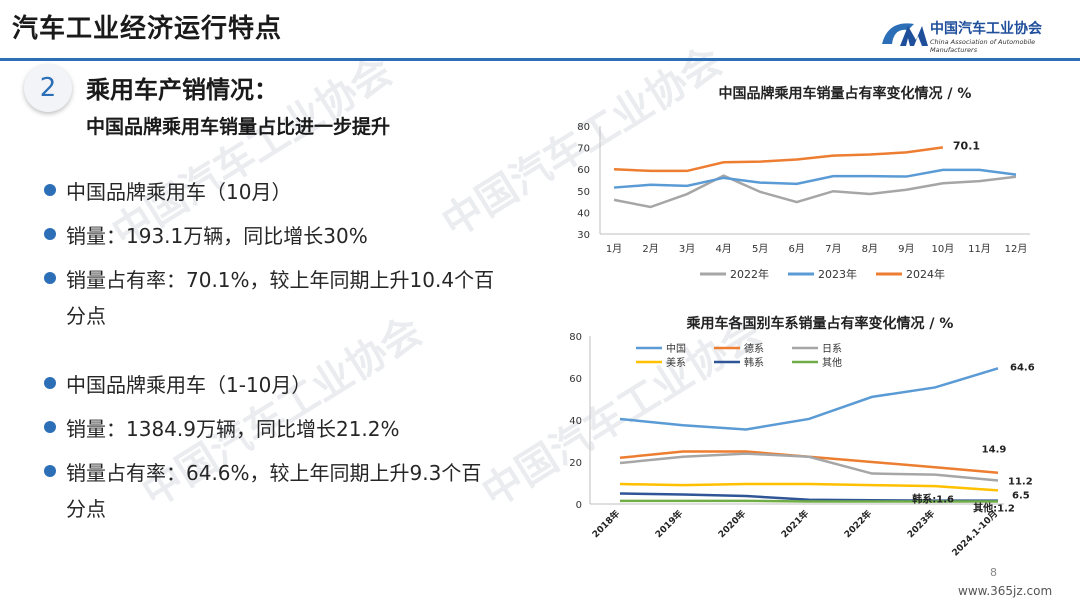 The image size is (1080, 607). I want to click on x-tick-label: 2023年, so click(921, 524).